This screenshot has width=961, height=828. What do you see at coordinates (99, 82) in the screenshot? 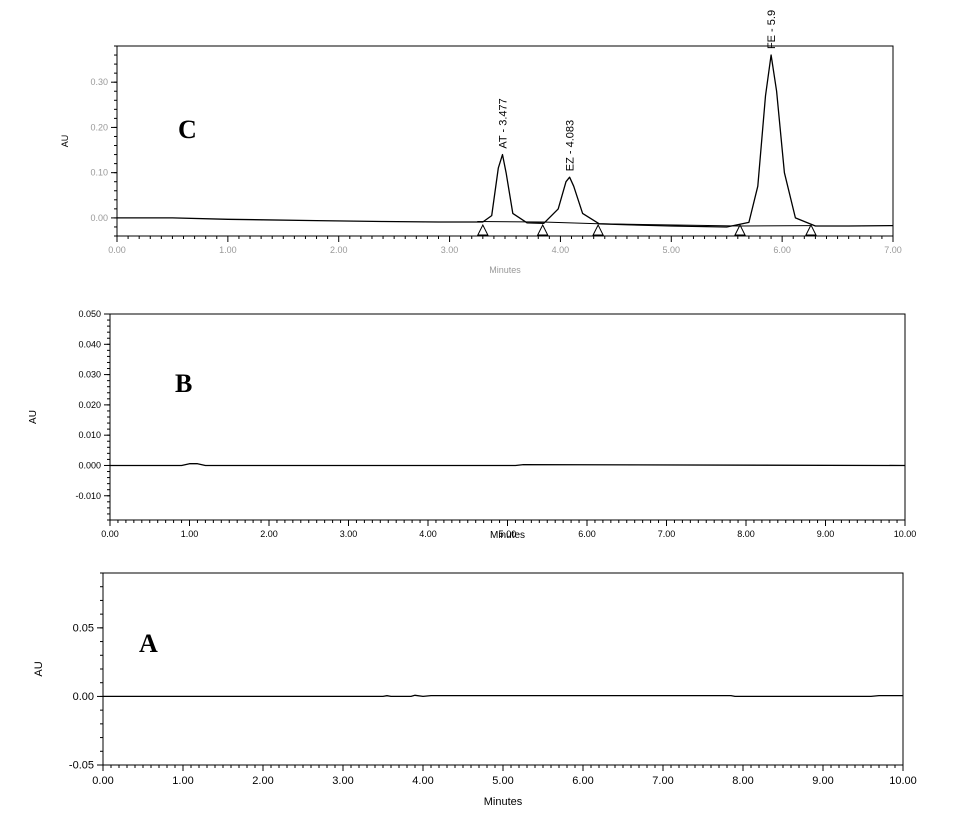
I see `y-tick-label: 0.30` at bounding box center [99, 82].